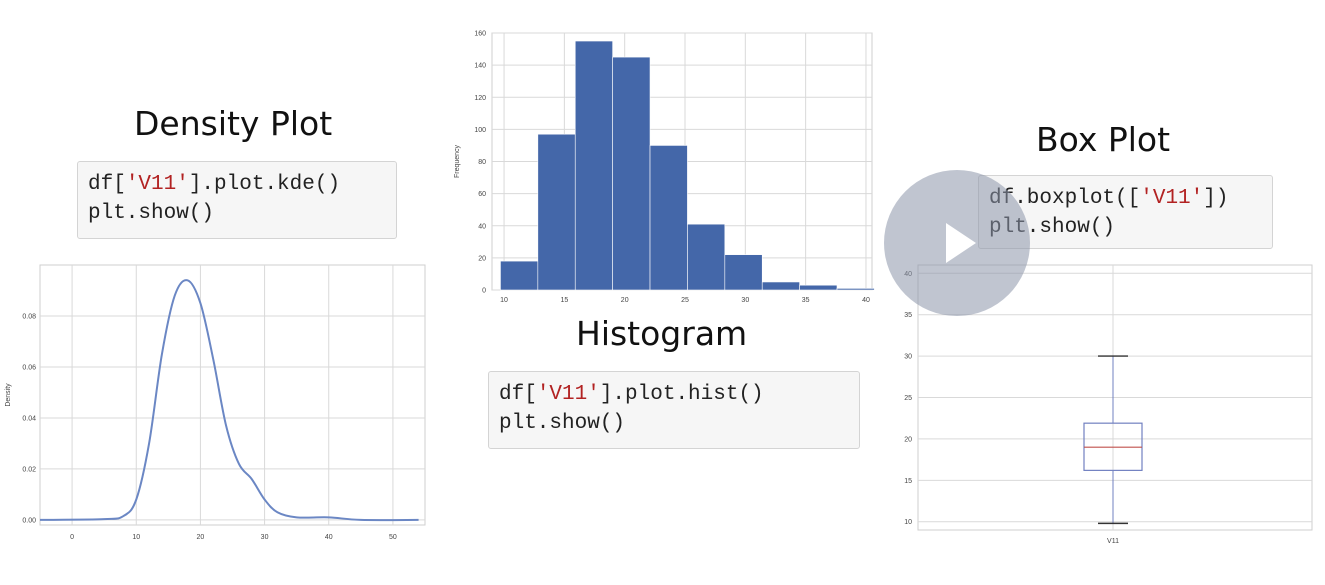 The image size is (1325, 585). What do you see at coordinates (229, 400) in the screenshot?
I see `kde-line` at bounding box center [229, 400].